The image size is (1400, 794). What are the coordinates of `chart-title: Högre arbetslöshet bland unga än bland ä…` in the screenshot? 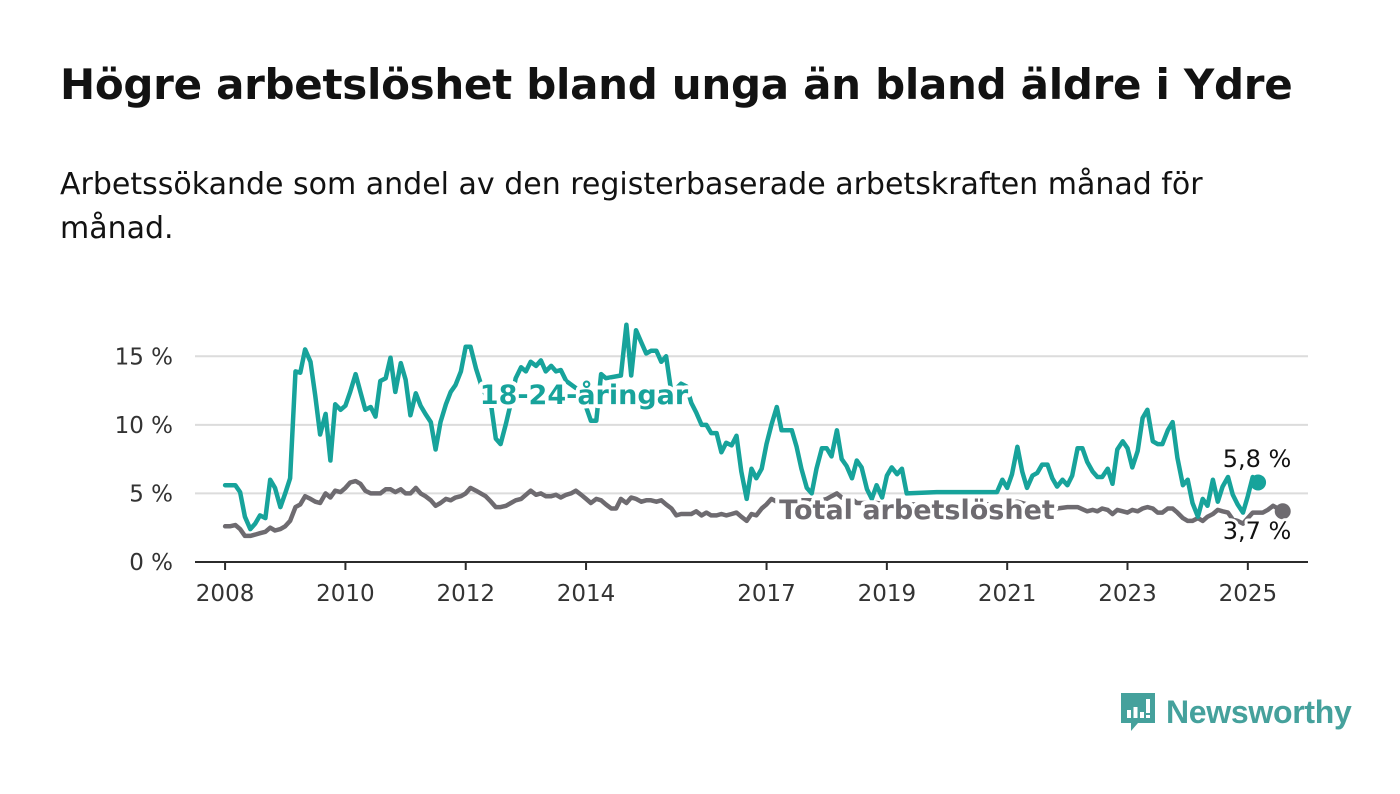 It's located at (676, 84).